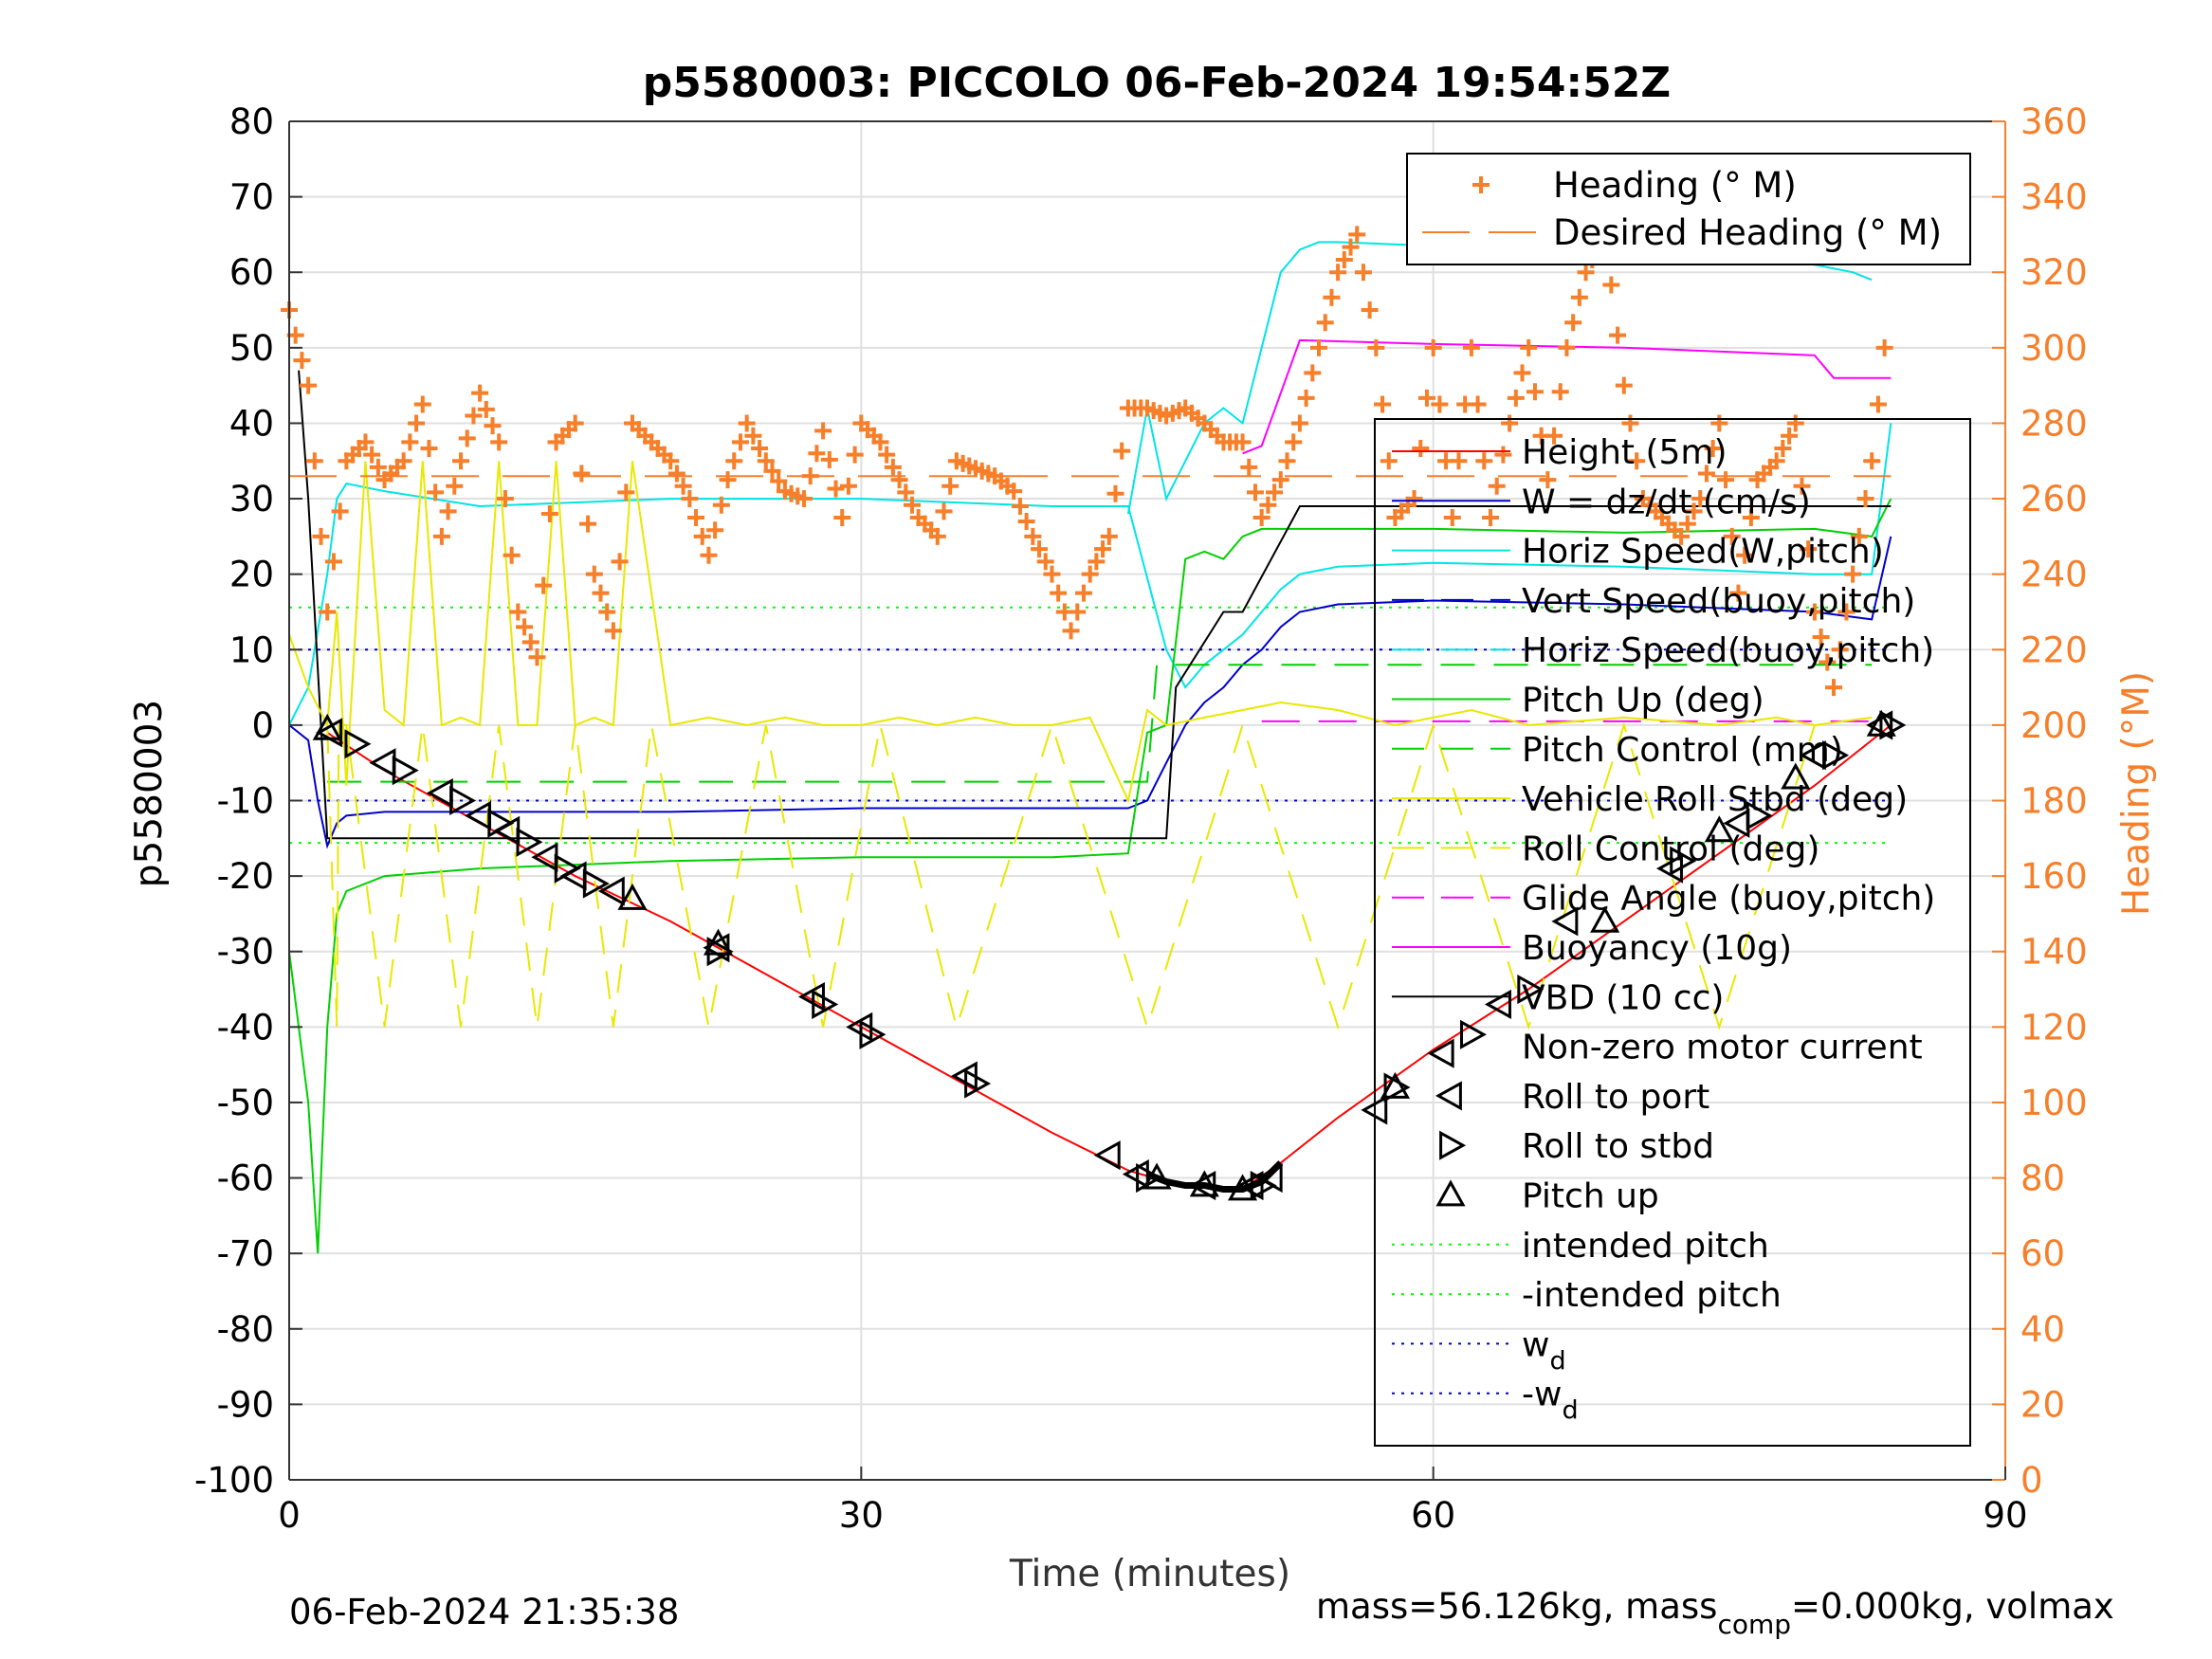 The width and height of the screenshot is (2212, 1659). I want to click on y-tick-label-left: 80, so click(251, 121).